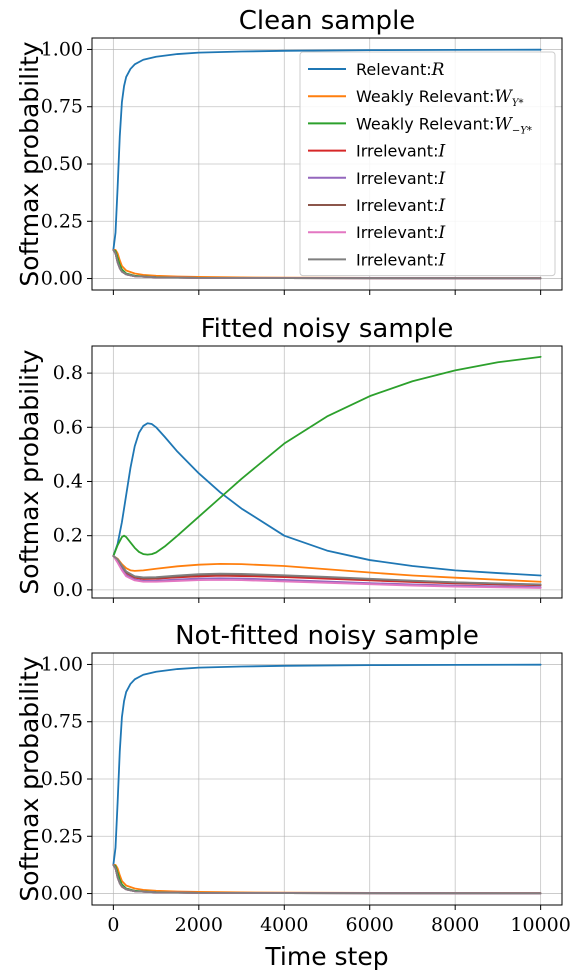 The width and height of the screenshot is (577, 977). I want to click on legend-box, so click(427, 164).